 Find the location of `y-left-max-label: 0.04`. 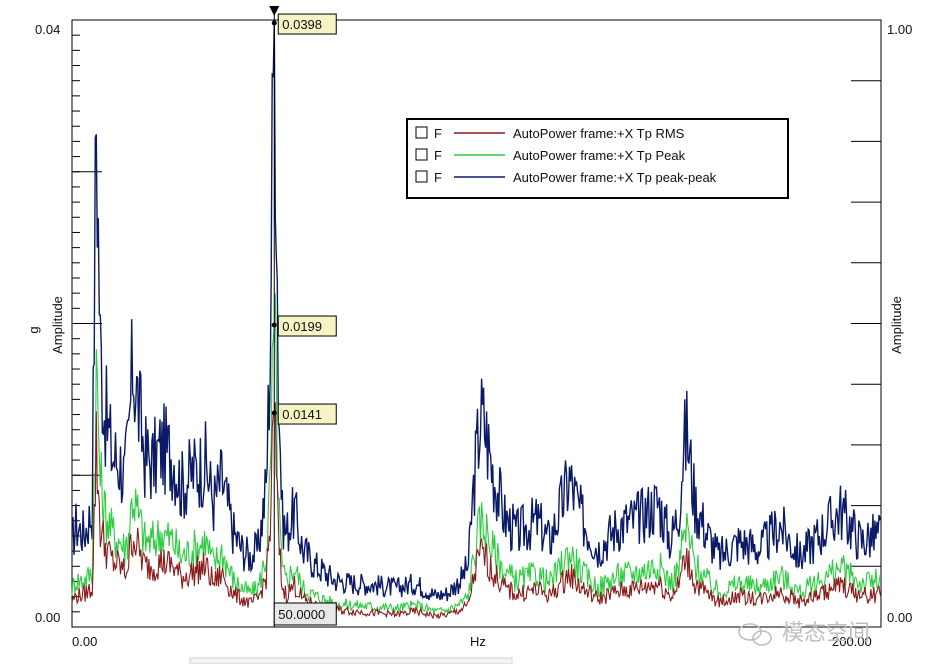

y-left-max-label: 0.04 is located at coordinates (47, 29).